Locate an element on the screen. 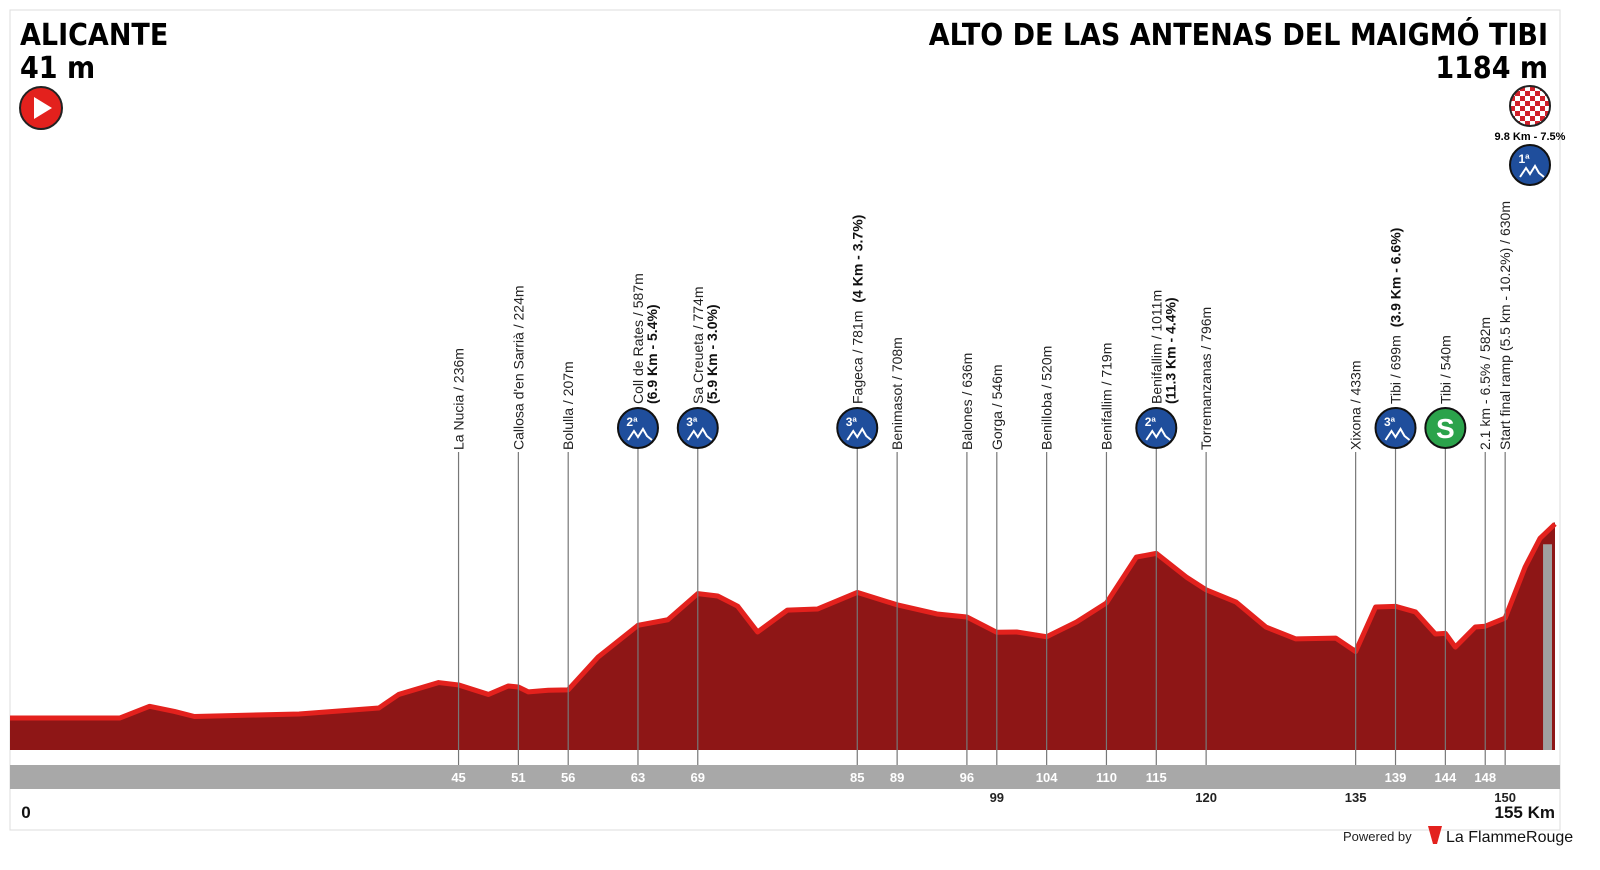 The width and height of the screenshot is (1600, 870). marker-name: Benimasot / 708m is located at coordinates (897, 393).